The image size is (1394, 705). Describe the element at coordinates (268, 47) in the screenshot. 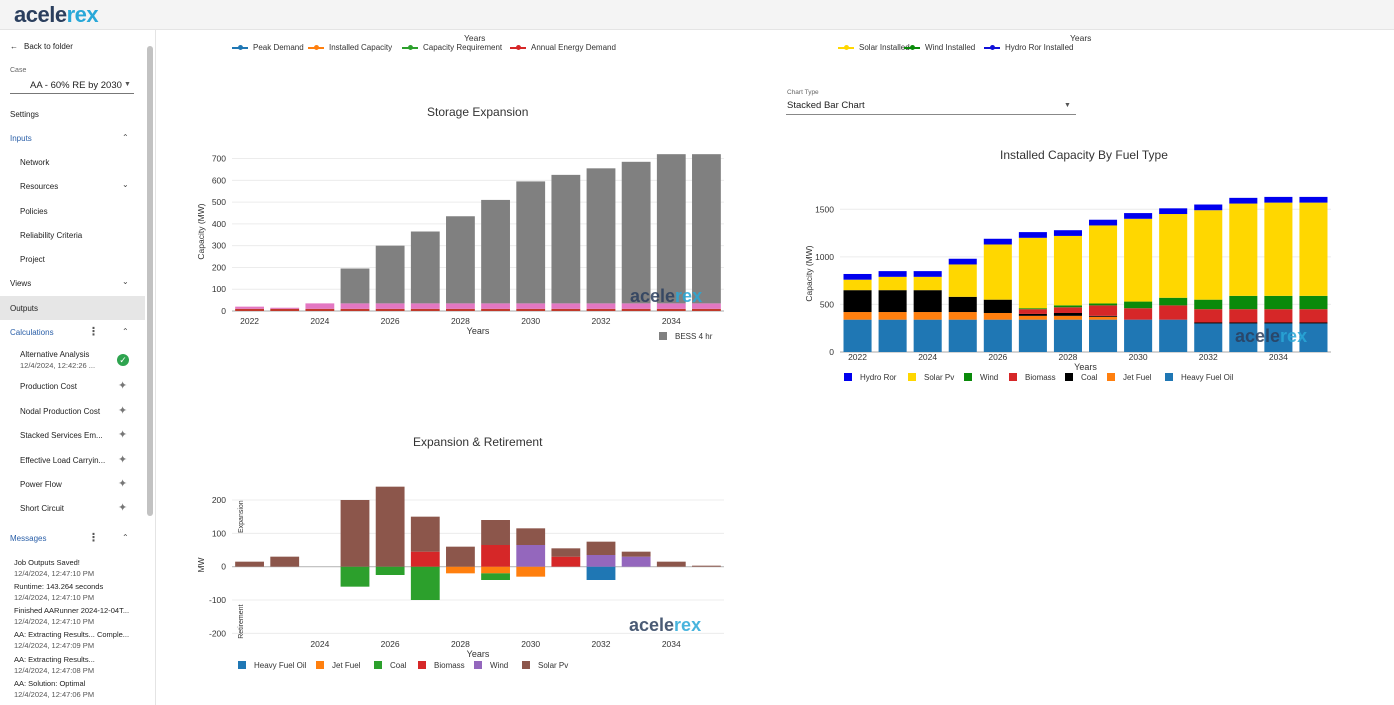

I see `legend-item: Peak Demand` at that location.